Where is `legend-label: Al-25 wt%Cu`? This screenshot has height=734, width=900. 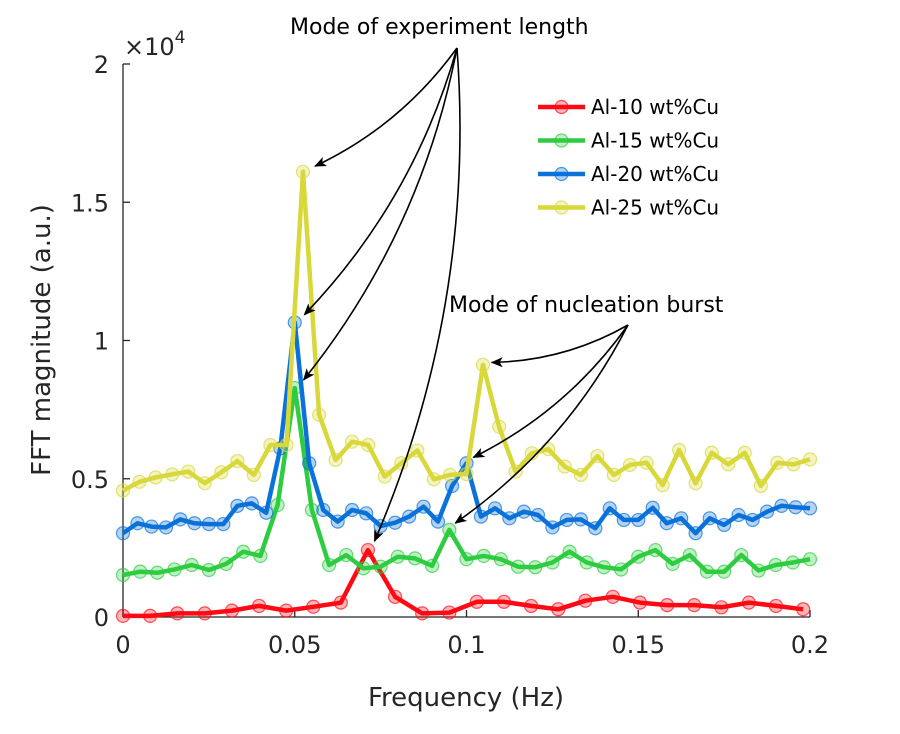
legend-label: Al-25 wt%Cu is located at coordinates (655, 208).